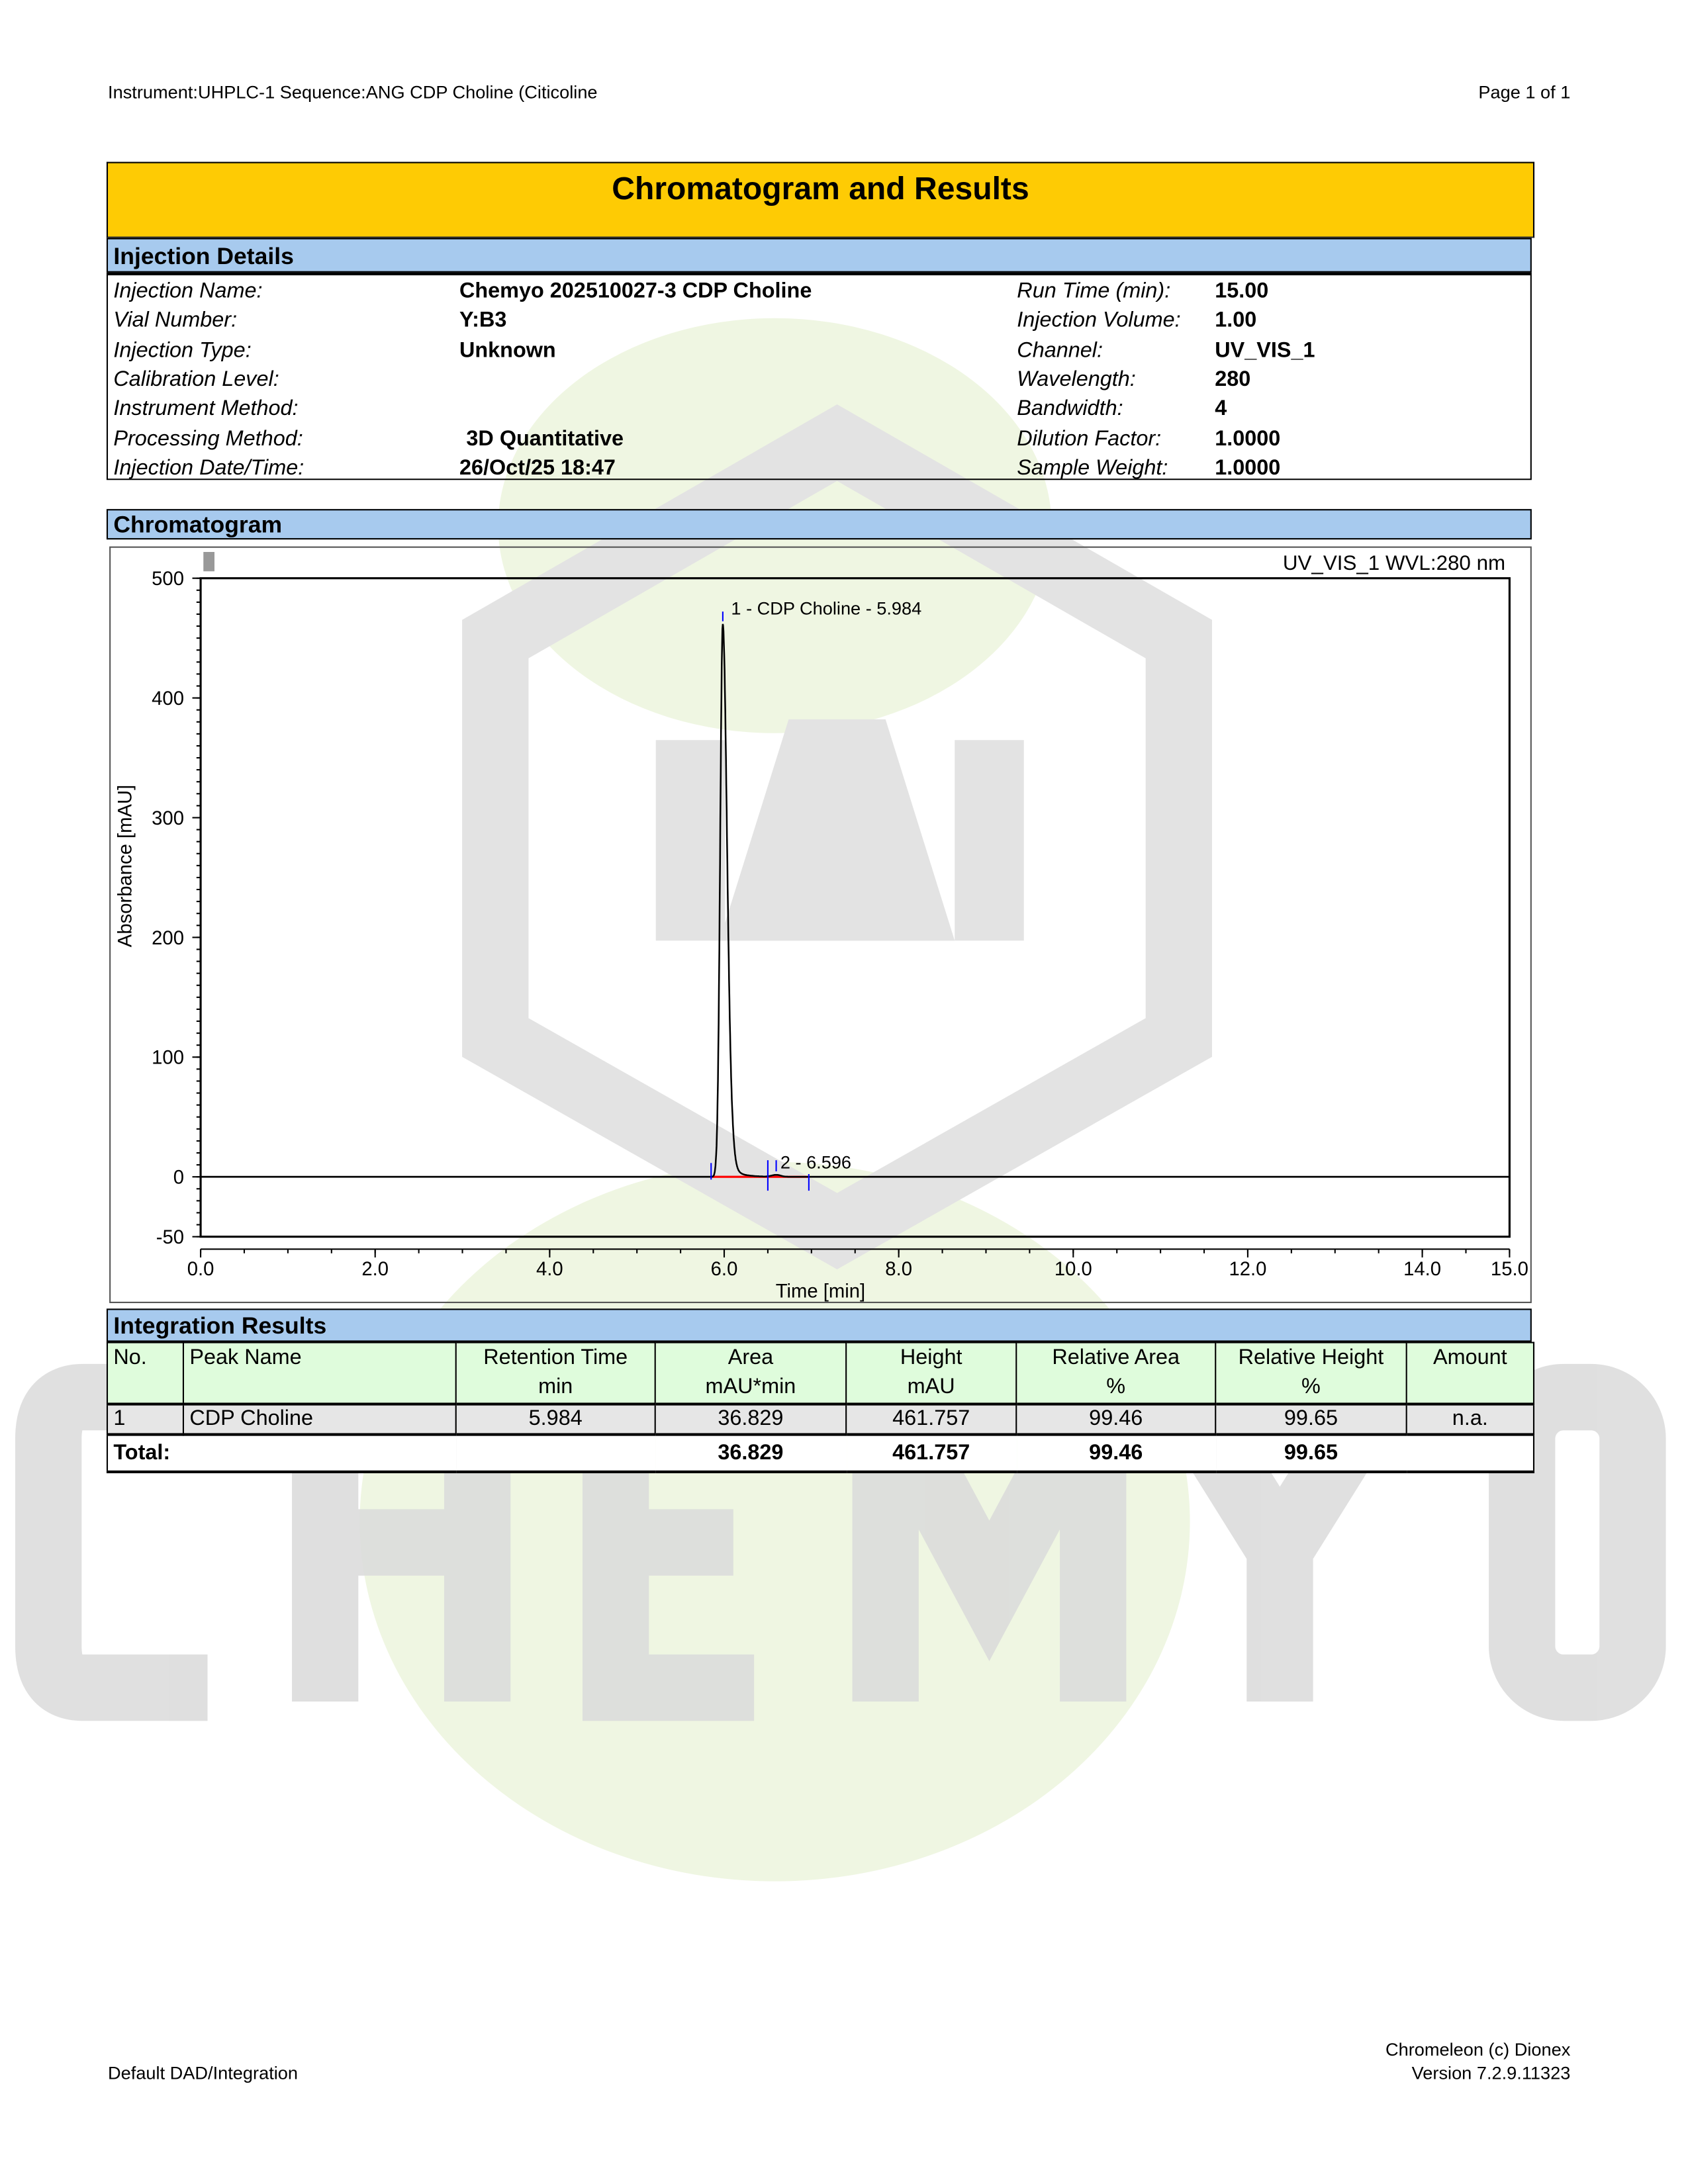  I want to click on total-row: Total: 36.829 461.757 99.46 99.65, so click(820, 1453).